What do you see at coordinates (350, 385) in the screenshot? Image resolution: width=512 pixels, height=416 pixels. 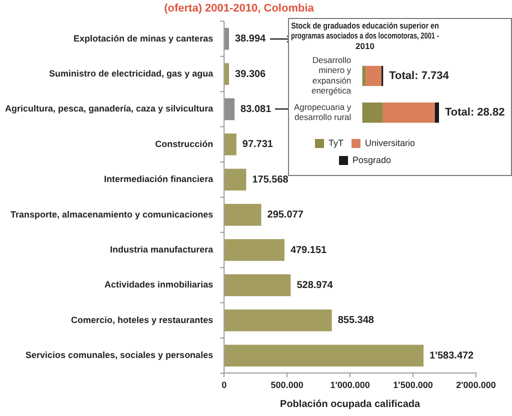 I see `x-tick-label: 1'000.000` at bounding box center [350, 385].